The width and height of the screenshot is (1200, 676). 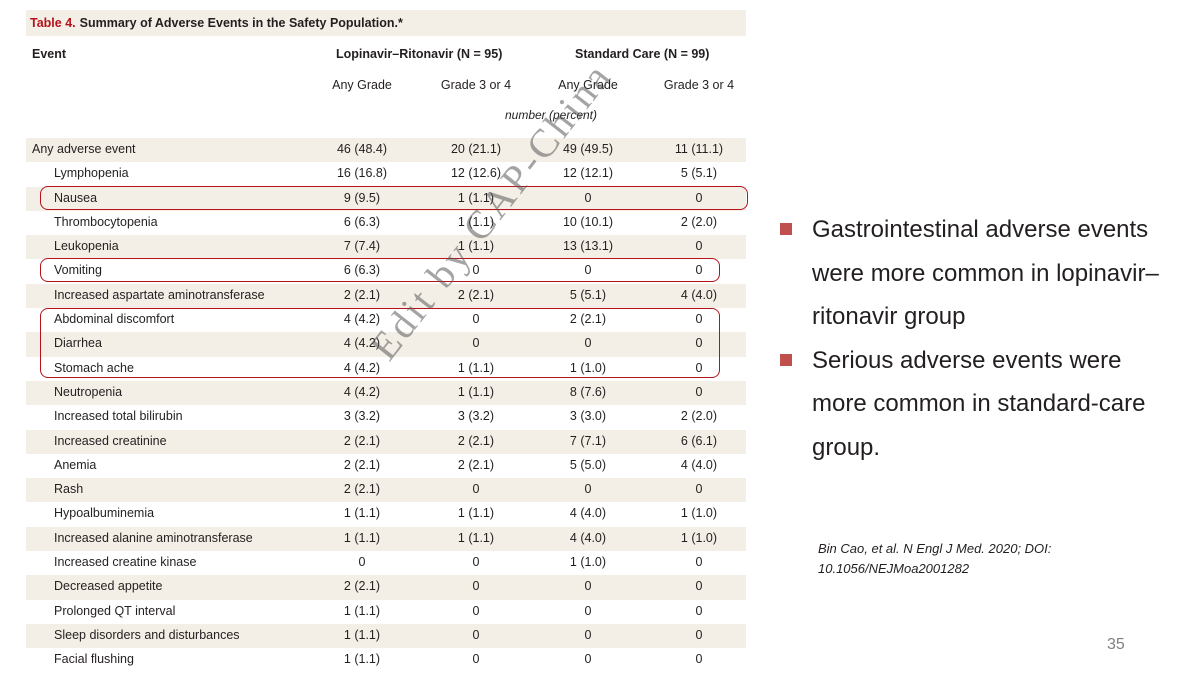 I want to click on row-value-col-1: 7 (7.4), so click(x=362, y=246).